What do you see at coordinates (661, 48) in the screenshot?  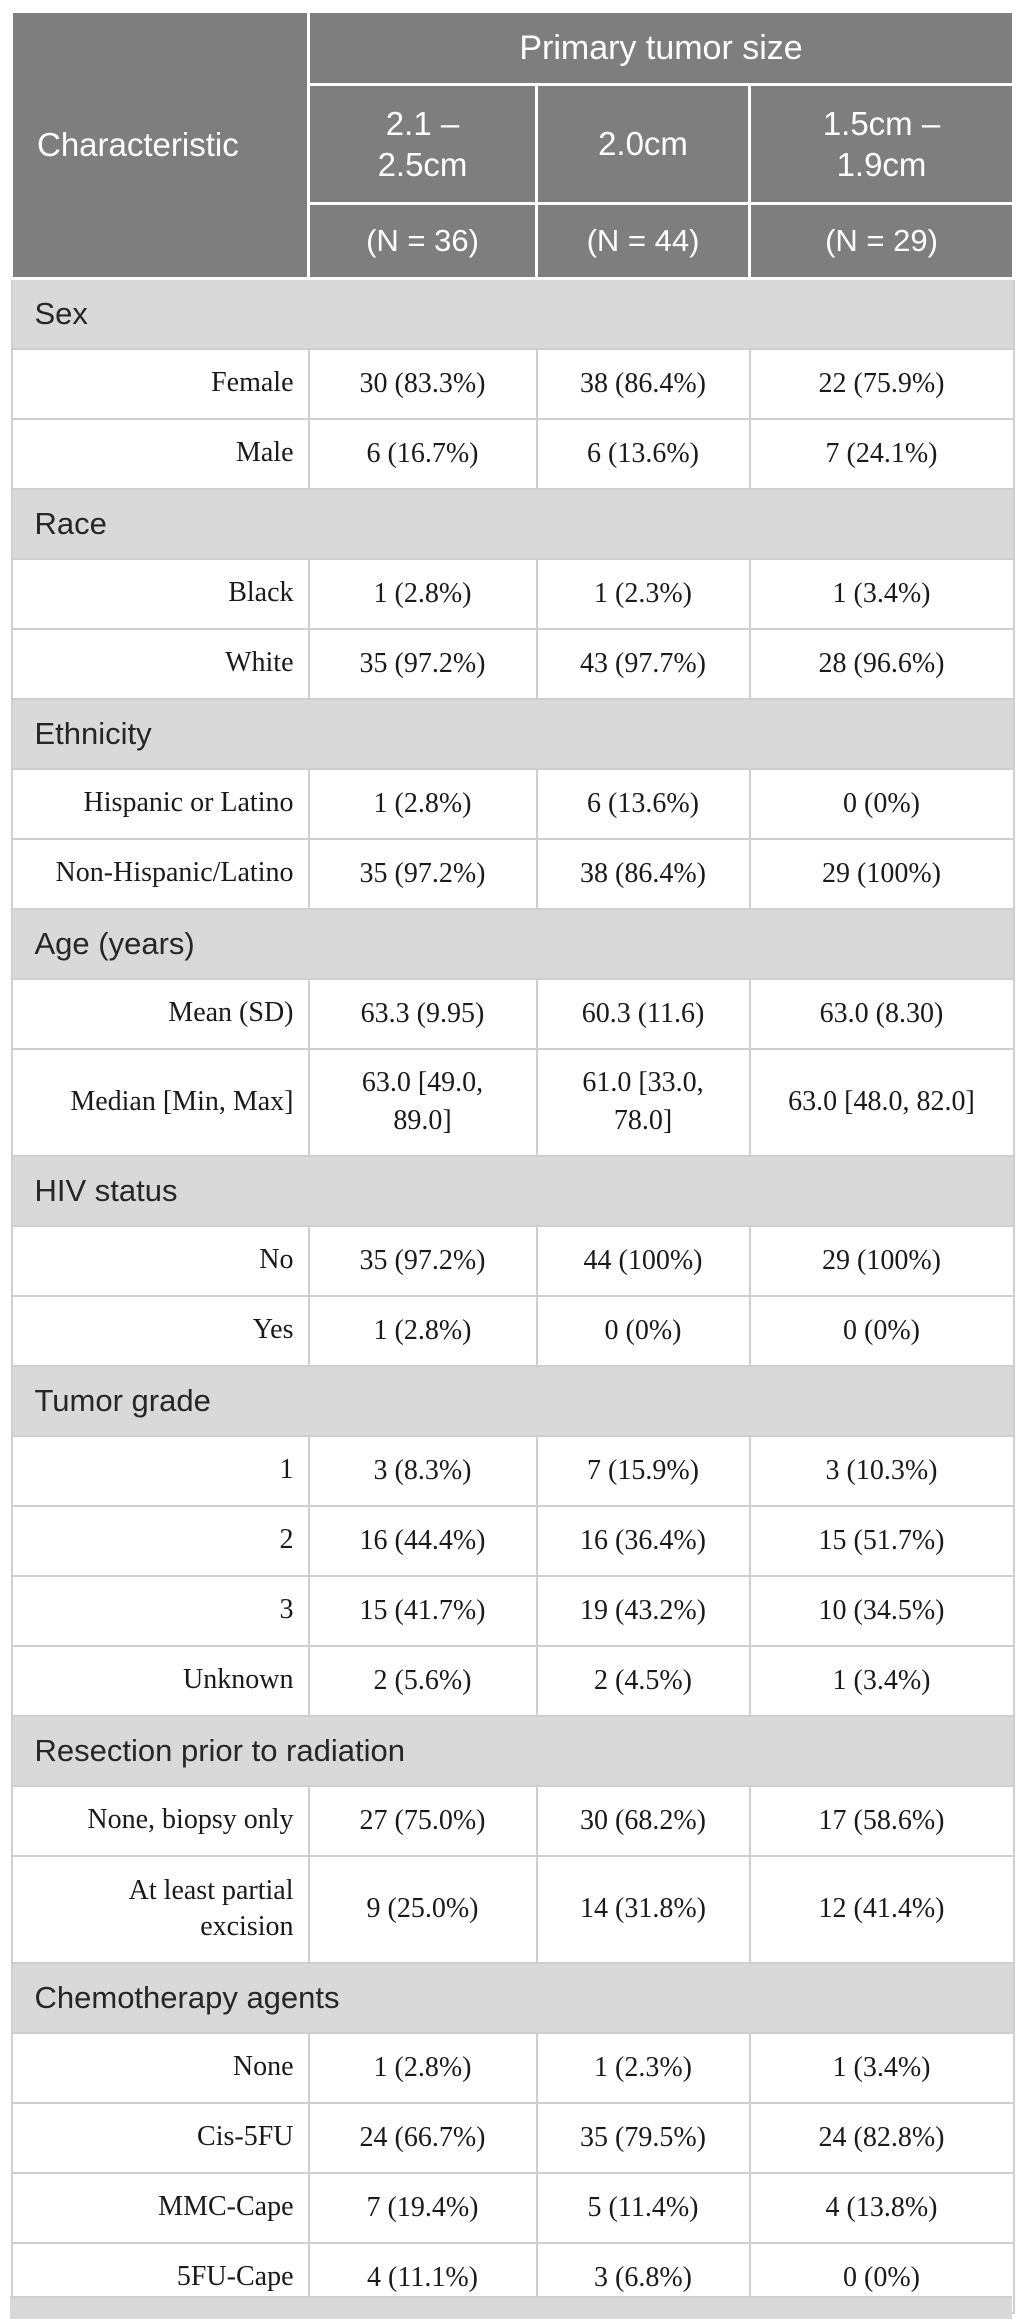 I see `primary-tumor-size-group-header: Primary tumor size` at bounding box center [661, 48].